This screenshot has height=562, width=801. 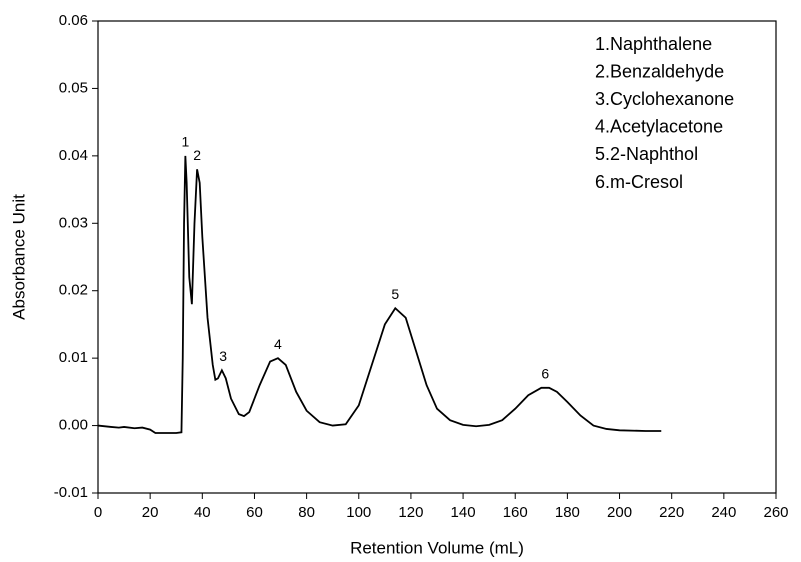 What do you see at coordinates (73, 87) in the screenshot?
I see `y-tick-label: 0.05` at bounding box center [73, 87].